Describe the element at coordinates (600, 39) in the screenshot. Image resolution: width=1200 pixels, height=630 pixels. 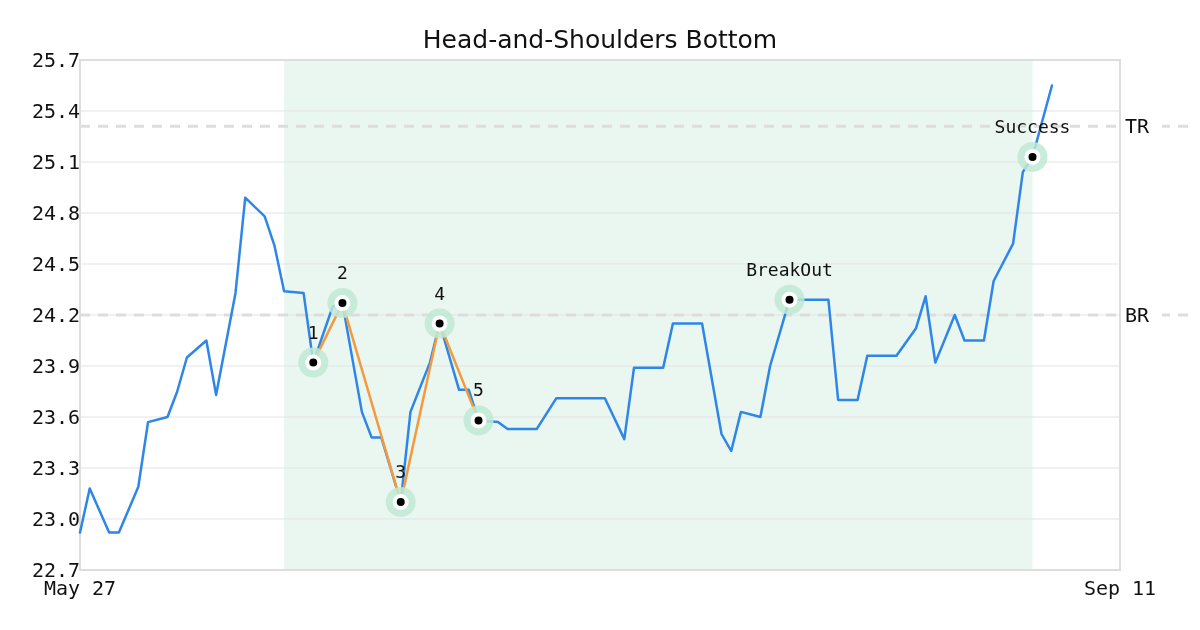
I see `chart-title: Head-and-Shoulders Bottom` at that location.